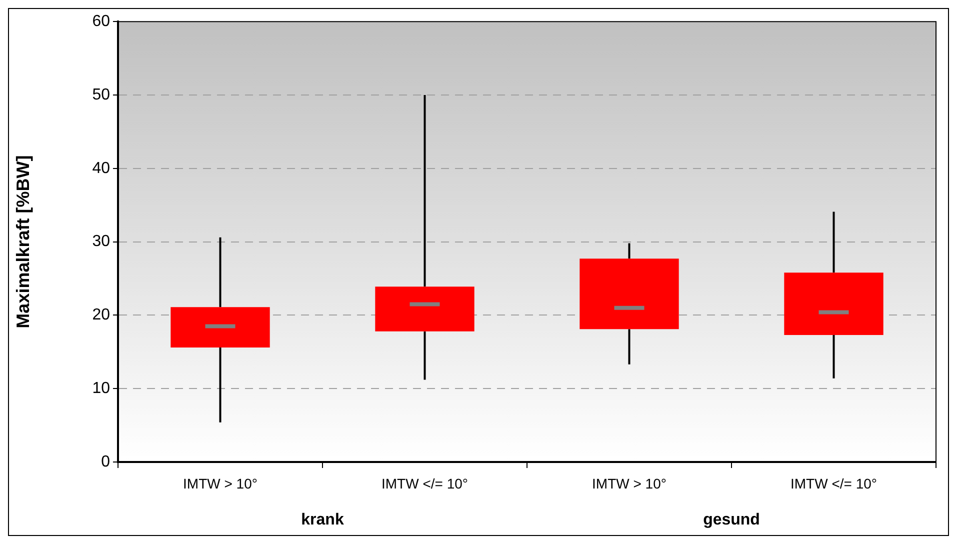 The width and height of the screenshot is (957, 544). I want to click on y-tick-label: 40, so click(101, 168).